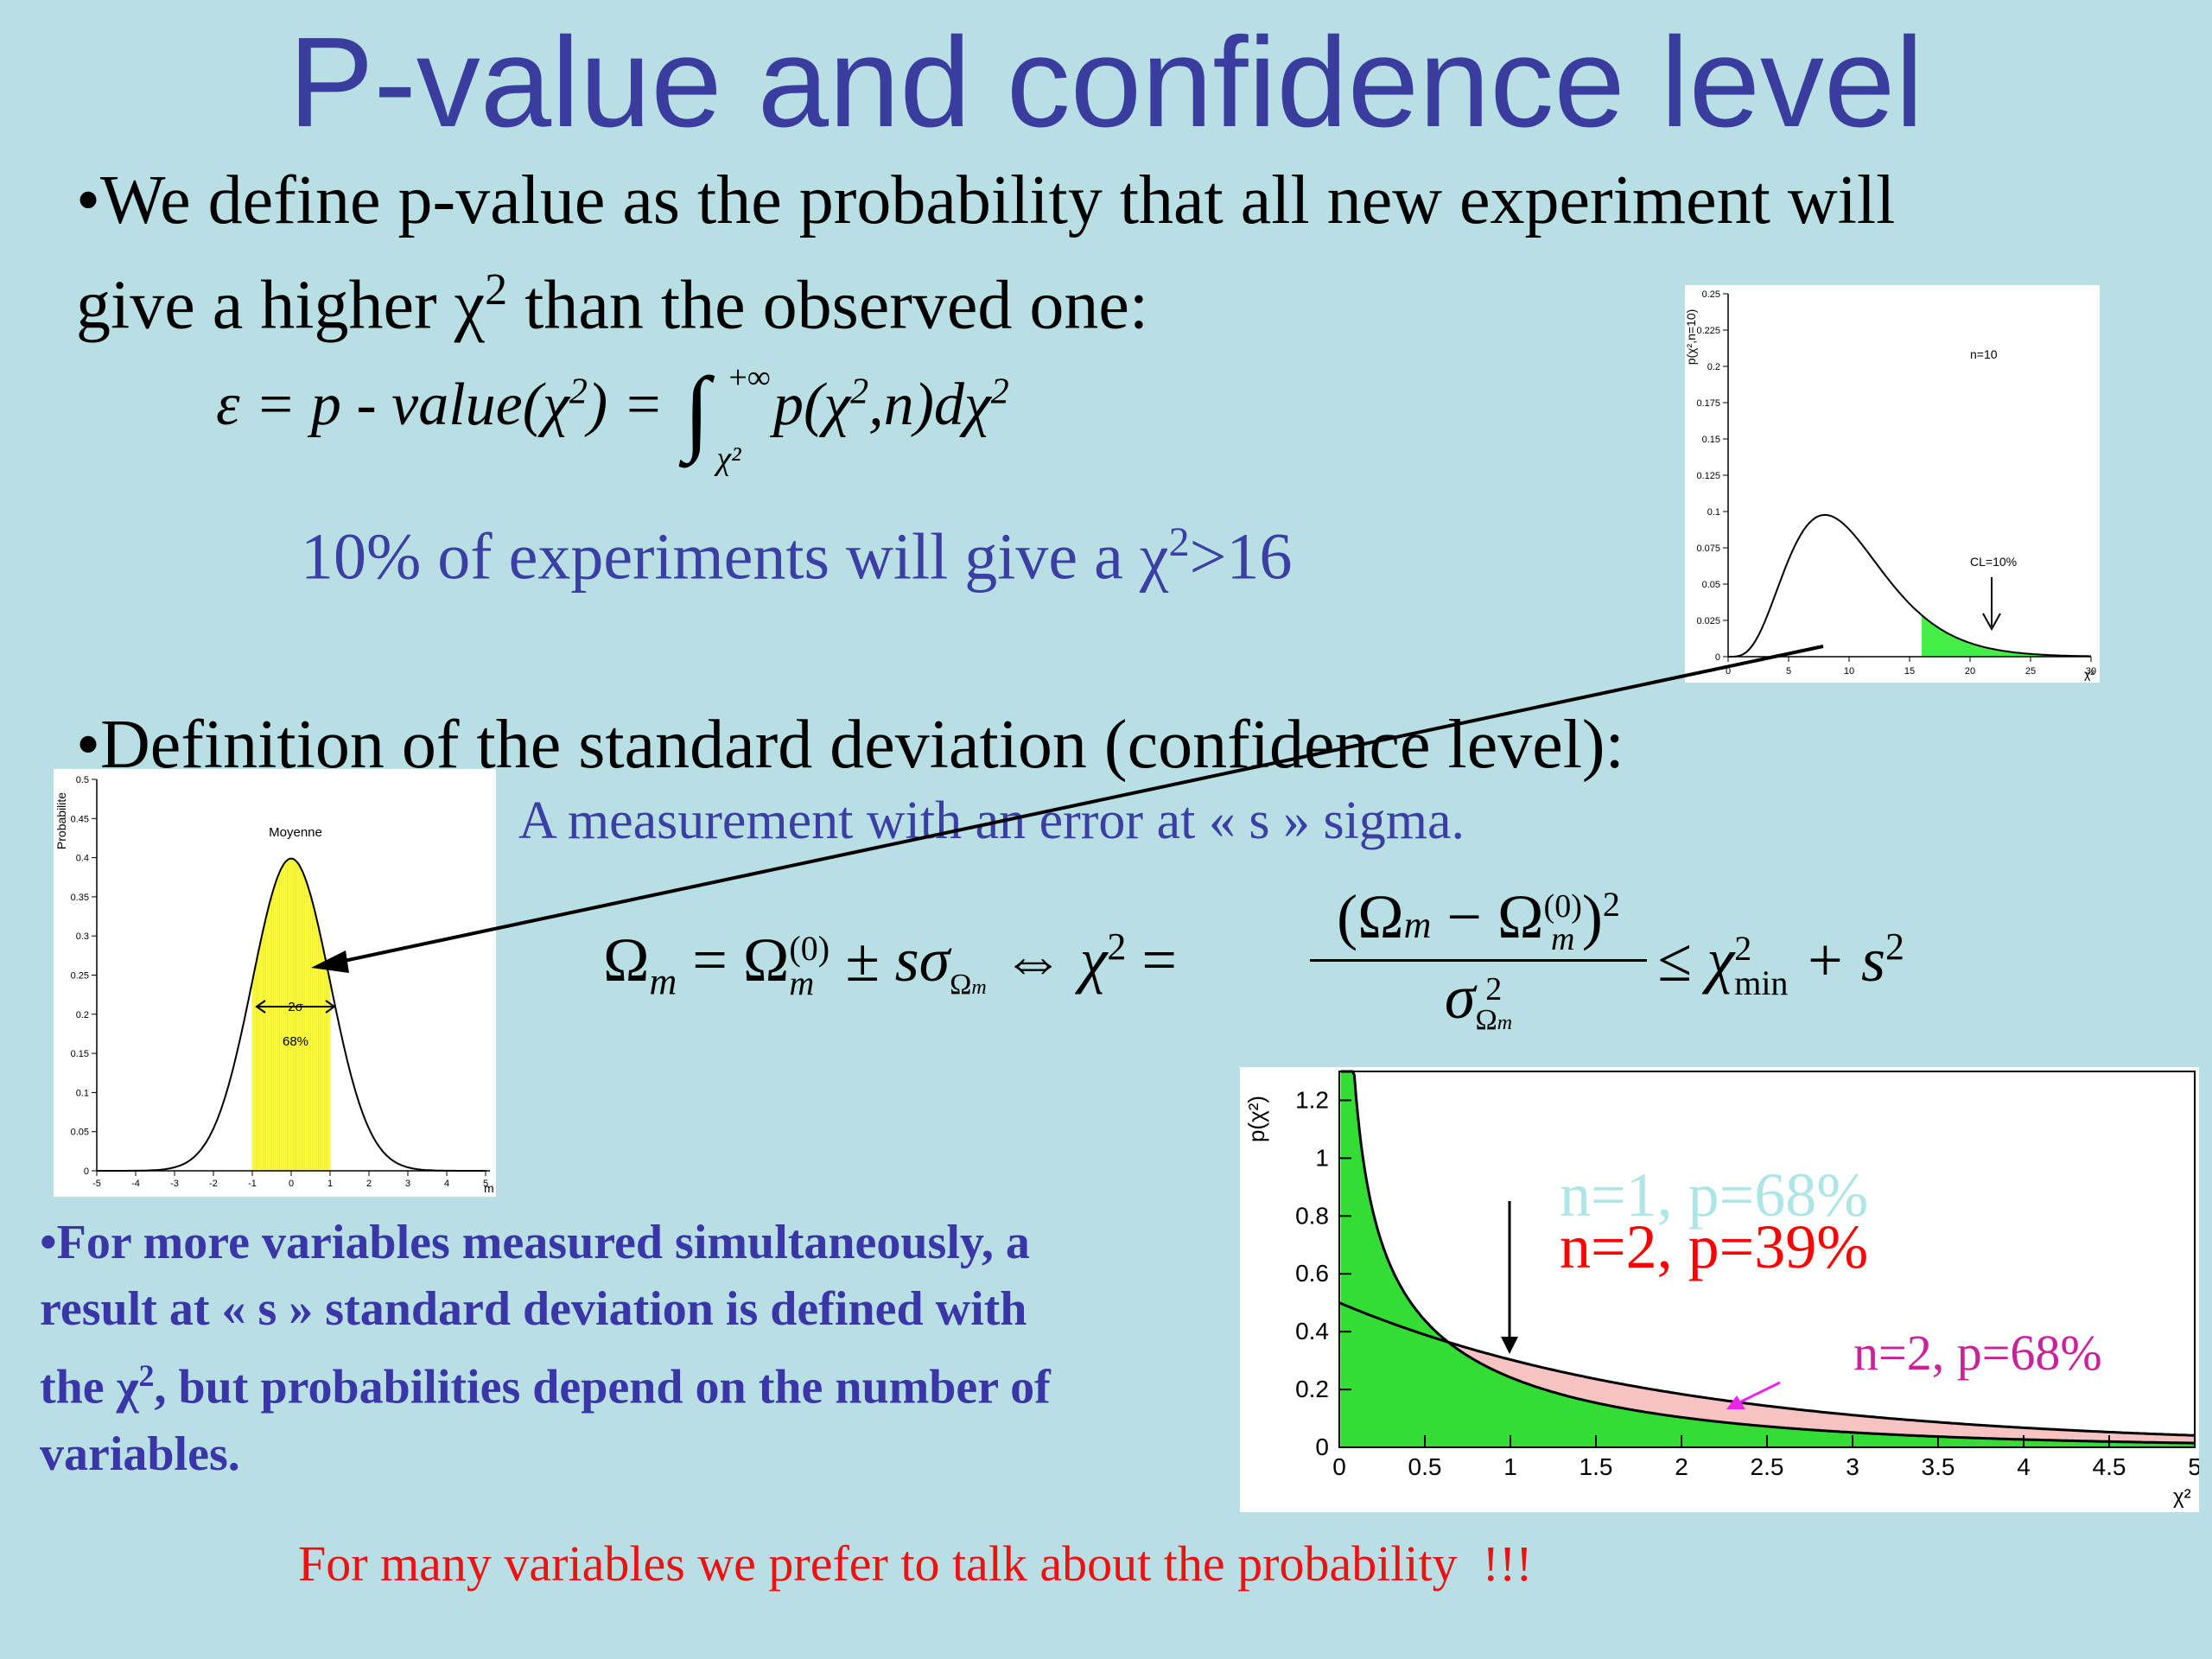  What do you see at coordinates (407, 1184) in the screenshot?
I see `x-tick-label: 3` at bounding box center [407, 1184].